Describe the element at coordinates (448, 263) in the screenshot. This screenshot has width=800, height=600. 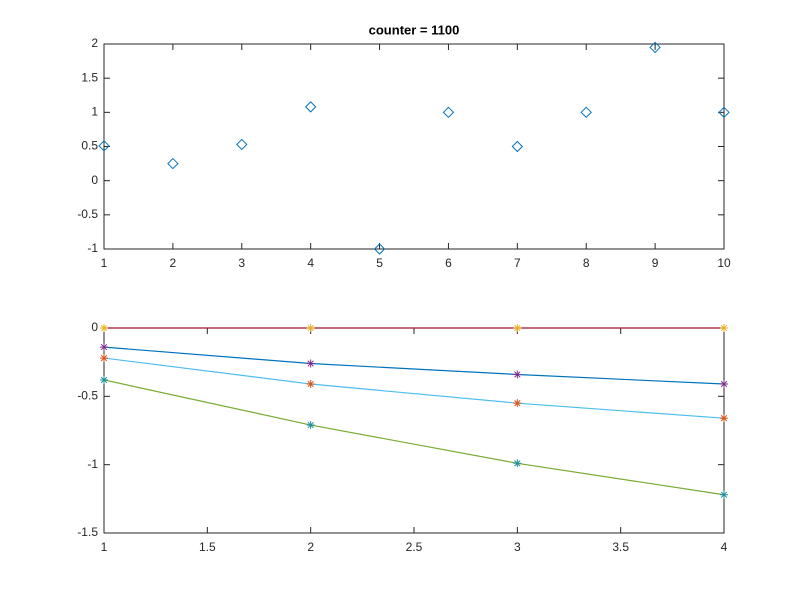
I see `x-tick-label: 6` at that location.